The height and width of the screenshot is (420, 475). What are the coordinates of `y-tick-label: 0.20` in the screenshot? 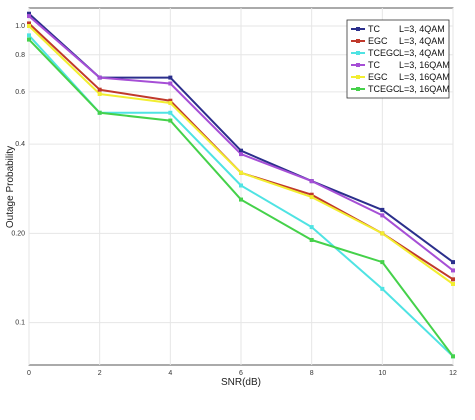 It's located at (18, 233).